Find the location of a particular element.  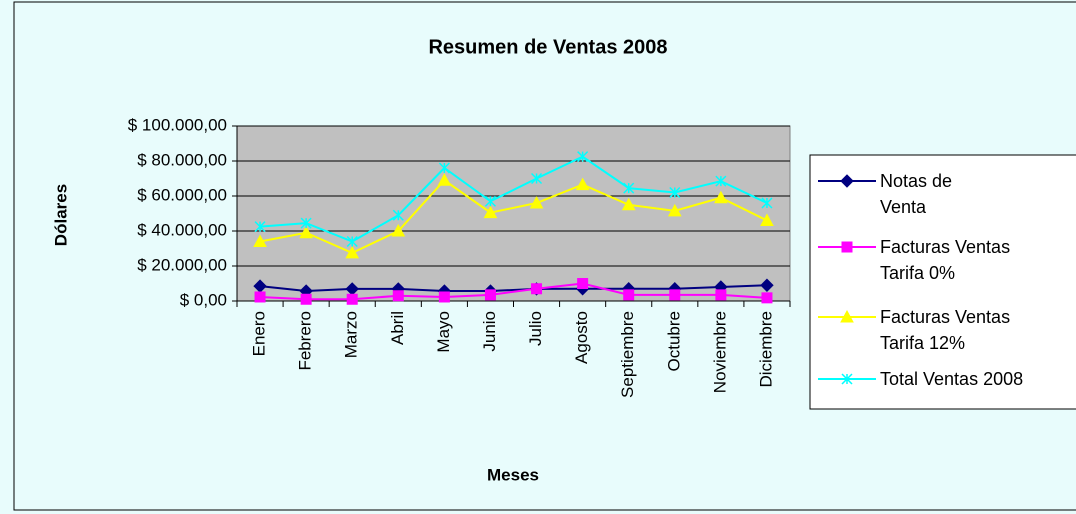

y-tick-label: $ 0,00 is located at coordinates (203, 299).